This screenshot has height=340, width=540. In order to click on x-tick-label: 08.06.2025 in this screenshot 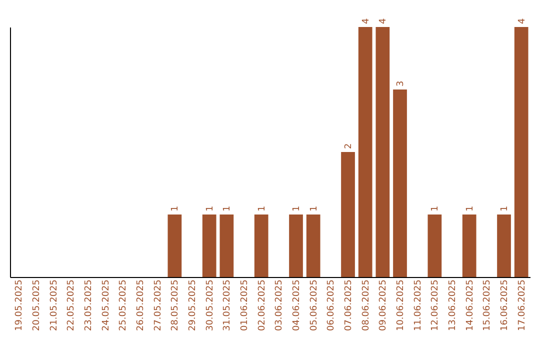, I will do `click(366, 306)`.